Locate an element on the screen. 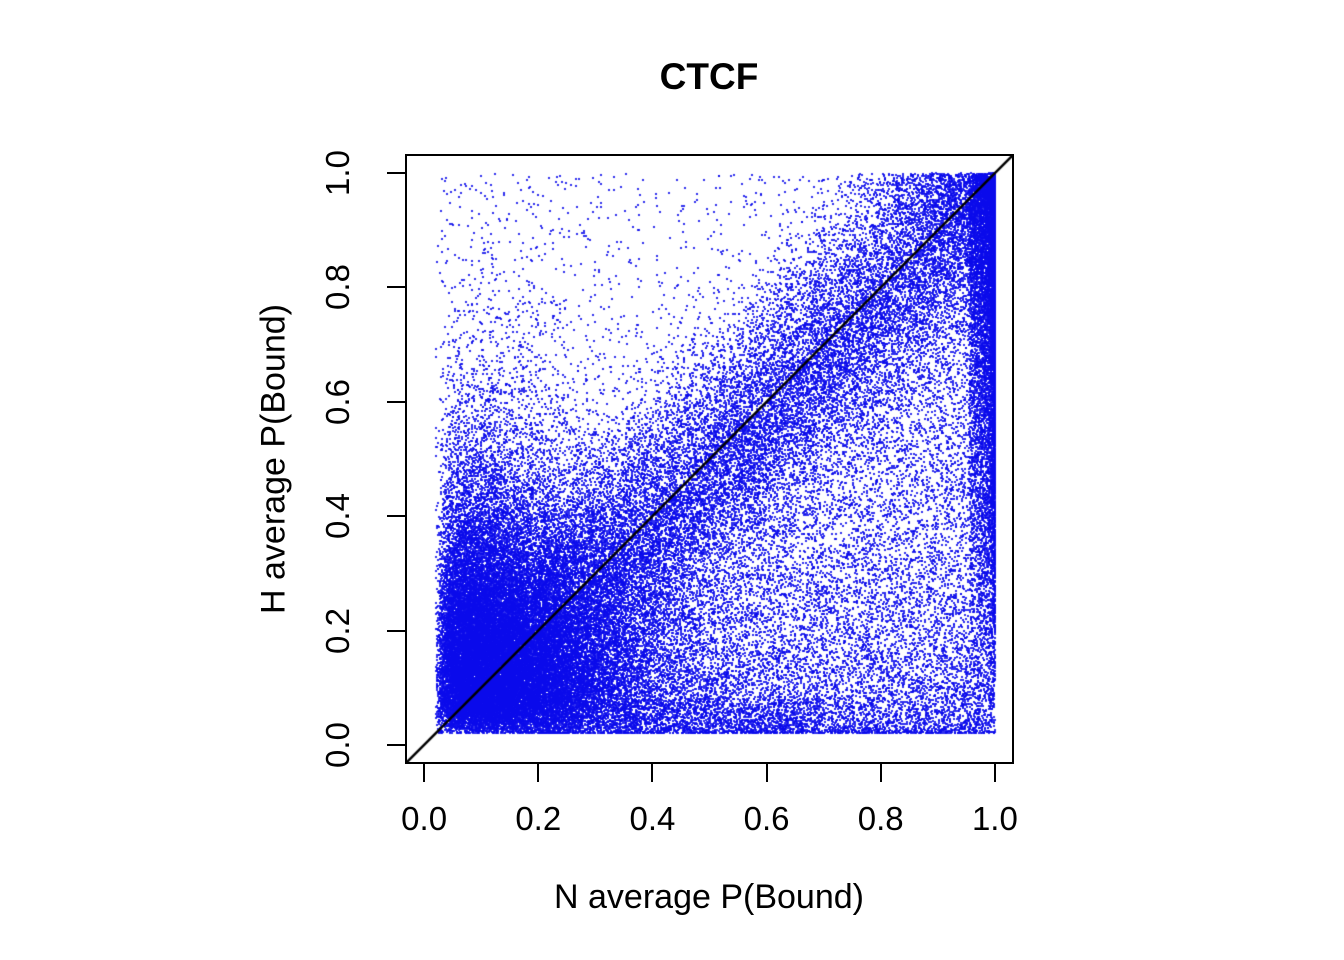 This screenshot has width=1344, height=960. y-axis-tick-label: 0.2 is located at coordinates (337, 630).